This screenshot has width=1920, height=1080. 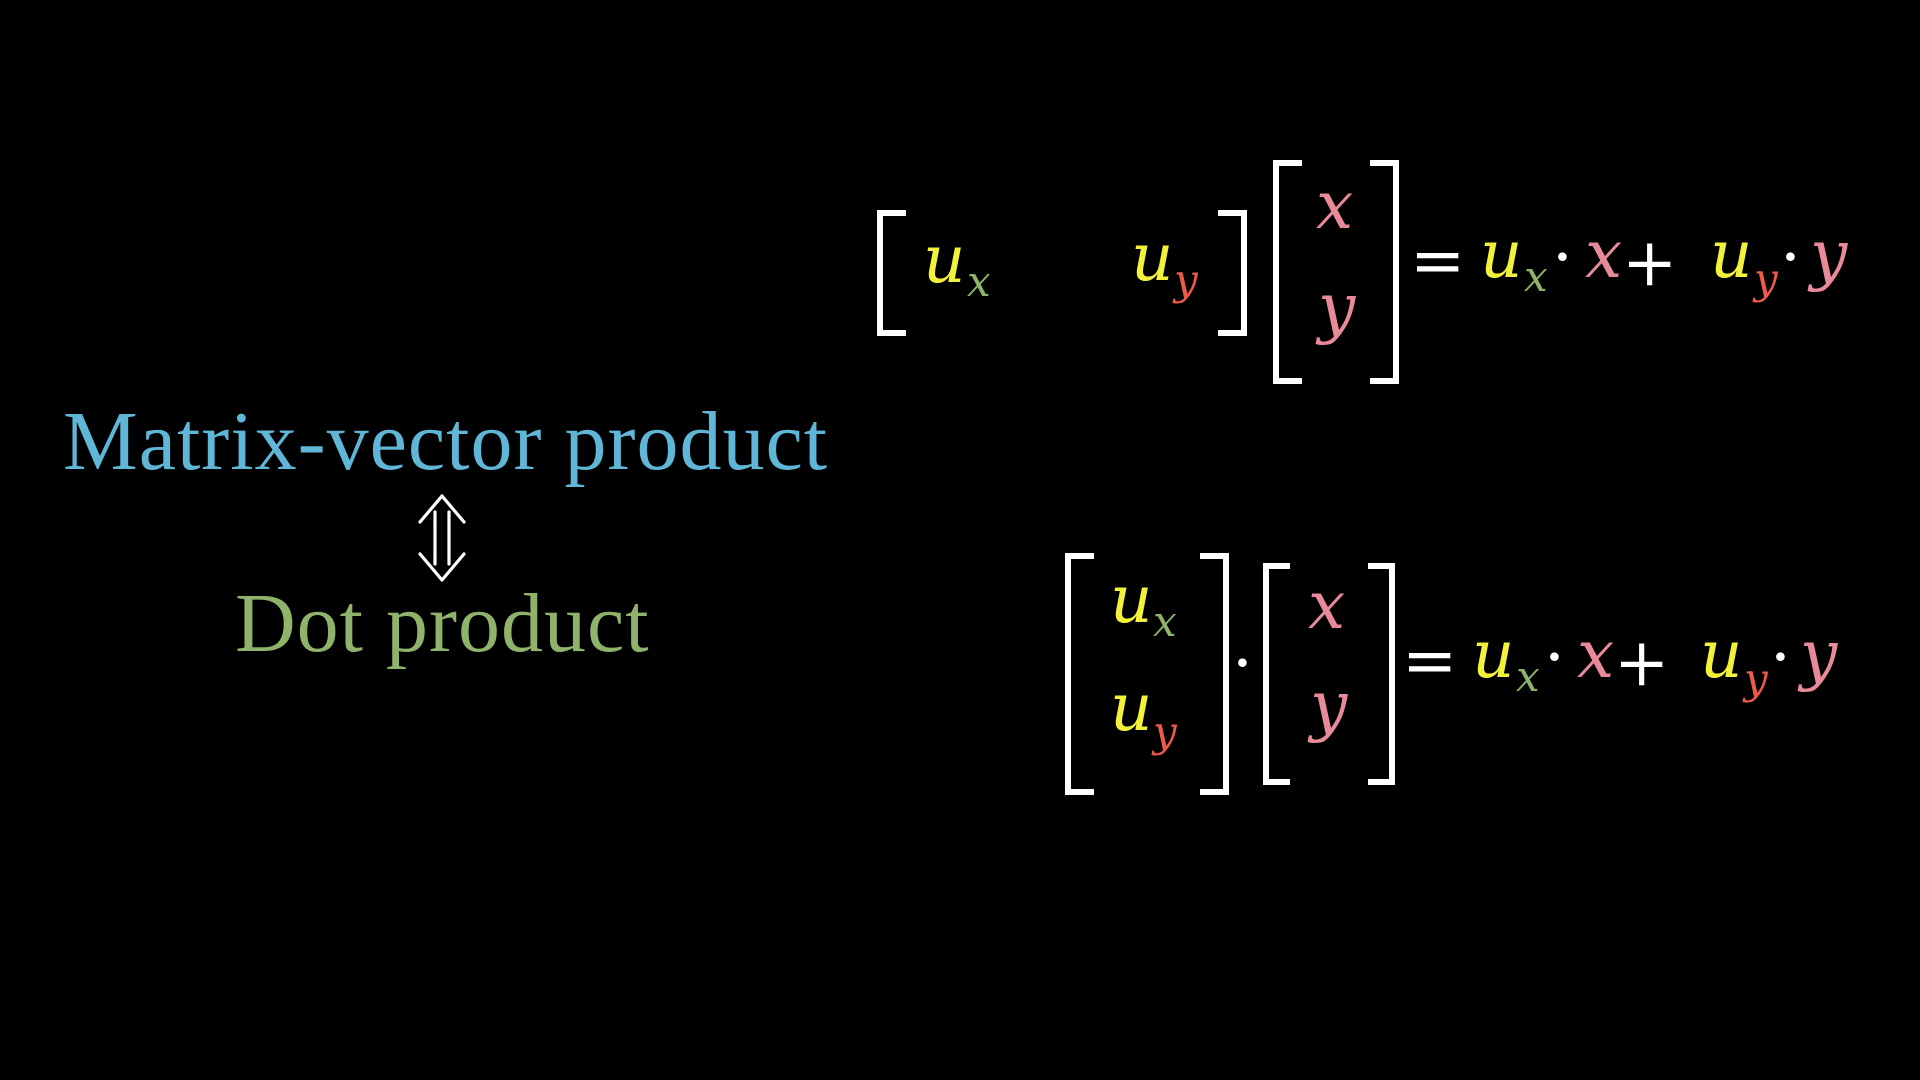 What do you see at coordinates (1165, 621) in the screenshot?
I see `col1-u-x-subscript: x` at bounding box center [1165, 621].